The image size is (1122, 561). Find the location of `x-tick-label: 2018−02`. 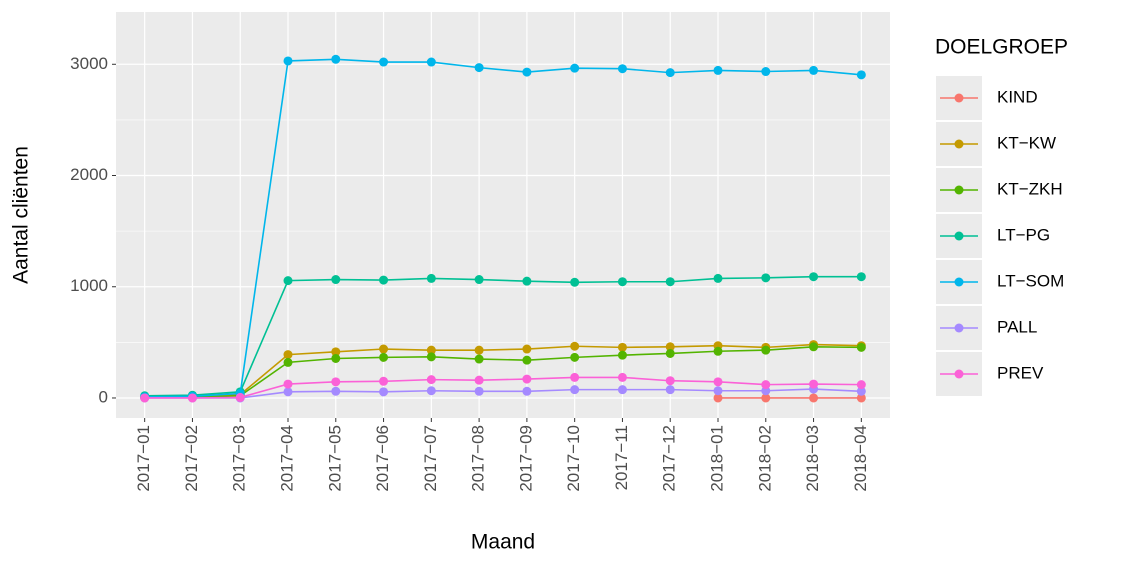

x-tick-label: 2018−02 is located at coordinates (764, 458).